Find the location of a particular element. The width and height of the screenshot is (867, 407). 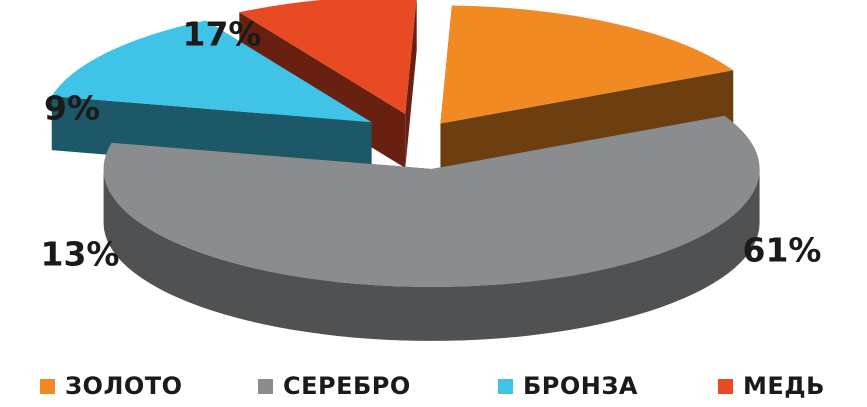

legend-swatch-gold is located at coordinates (47, 386).